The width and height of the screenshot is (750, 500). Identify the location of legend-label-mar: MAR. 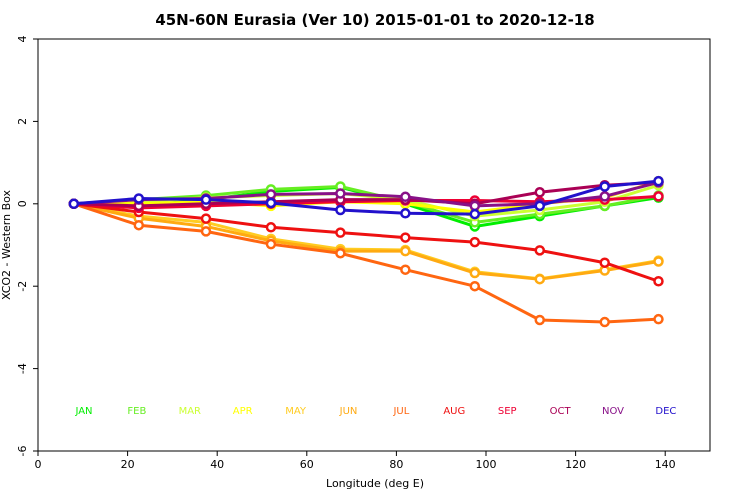
(190, 411).